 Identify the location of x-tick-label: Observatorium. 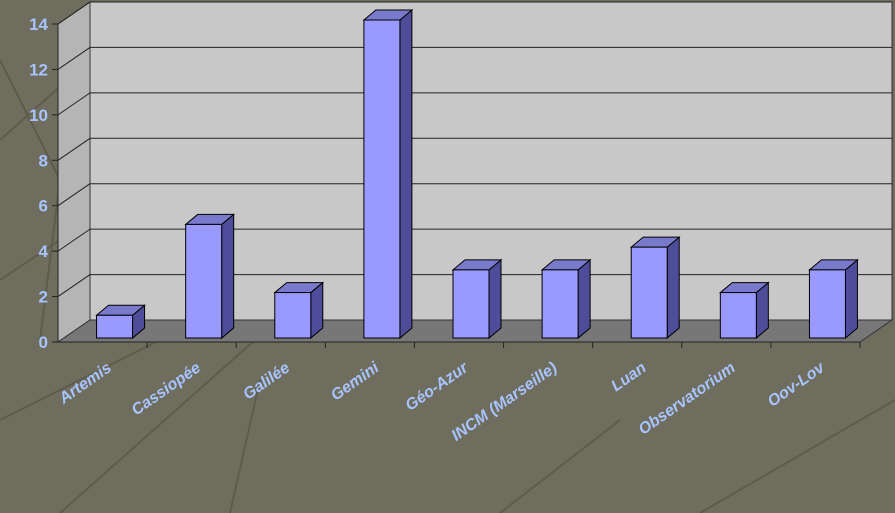
(687, 398).